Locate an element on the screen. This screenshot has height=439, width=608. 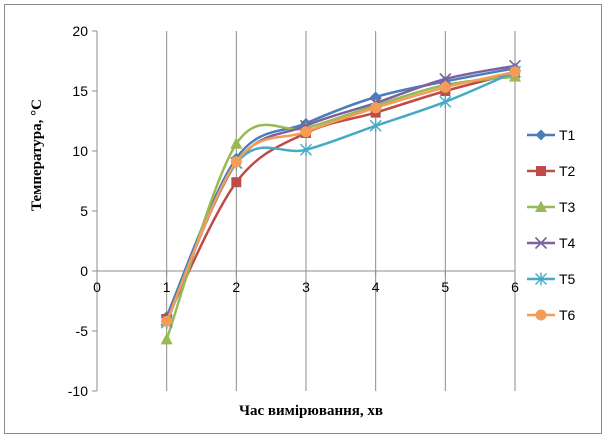
legend-item-t6: T6 is located at coordinates (551, 315).